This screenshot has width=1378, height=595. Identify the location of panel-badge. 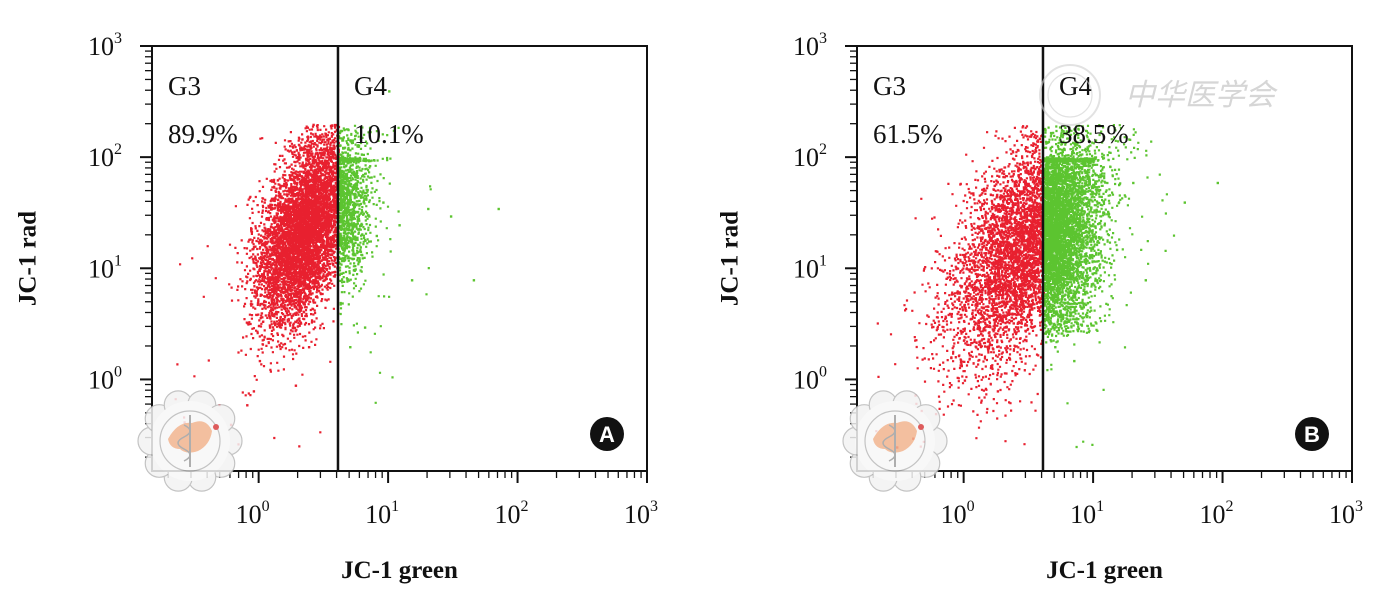
(1312, 434).